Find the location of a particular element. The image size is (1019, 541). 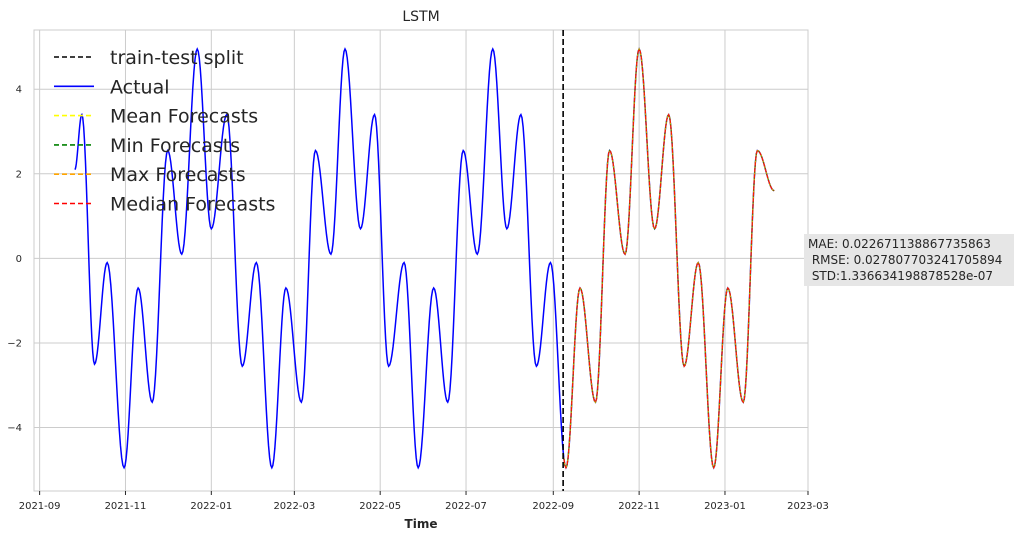

x-tick-label: 2022-07 is located at coordinates (466, 506).